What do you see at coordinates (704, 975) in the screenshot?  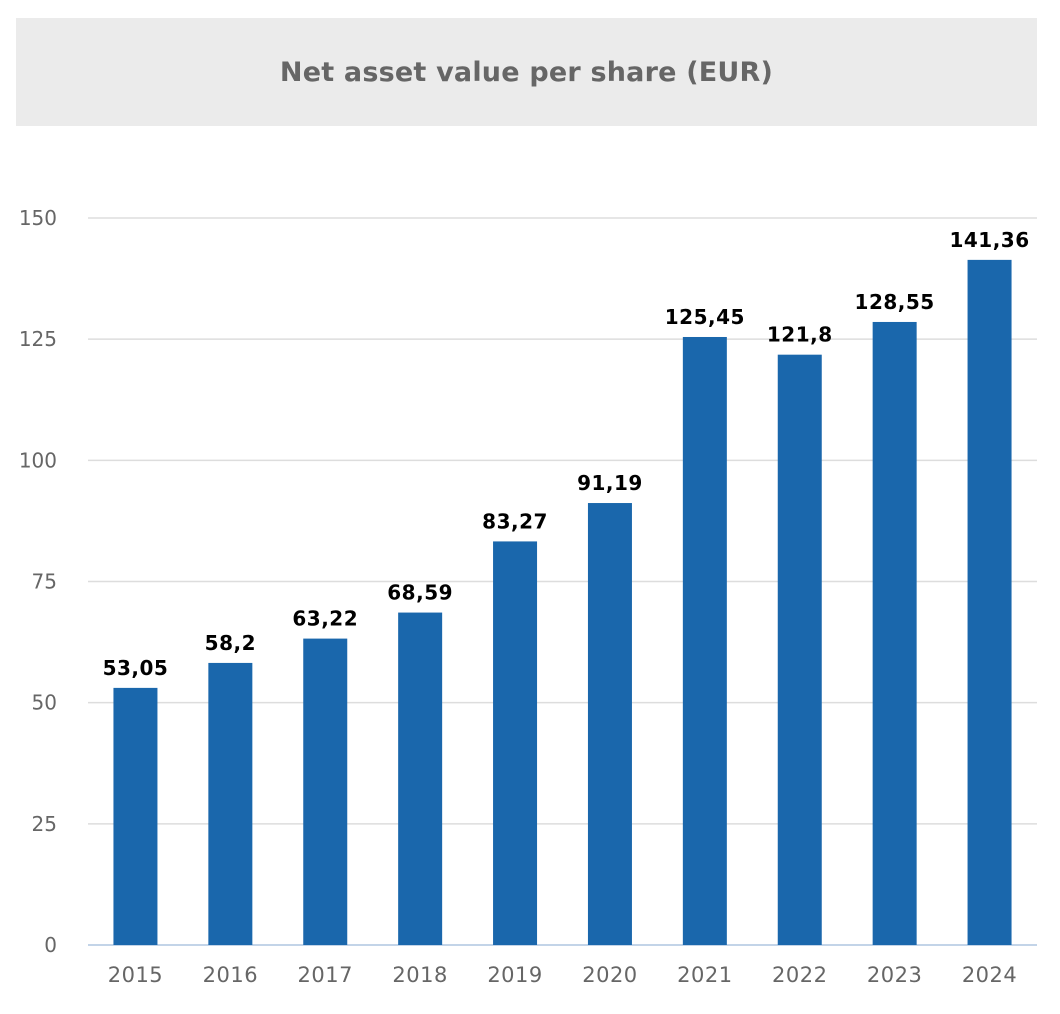 I see `x-tick-label-2021: 2021` at bounding box center [704, 975].